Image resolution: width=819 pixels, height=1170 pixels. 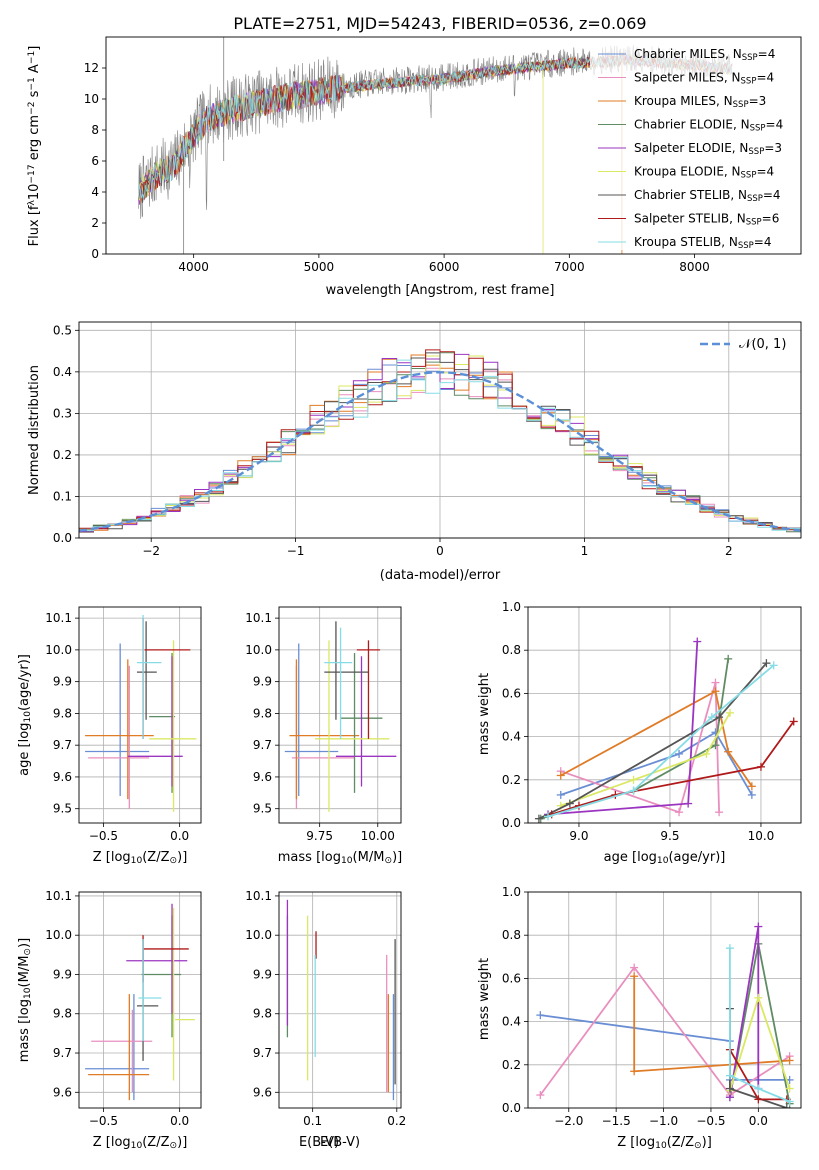 I want to click on age_vs_Z-ytick-label: 9.7, so click(x=62, y=745).